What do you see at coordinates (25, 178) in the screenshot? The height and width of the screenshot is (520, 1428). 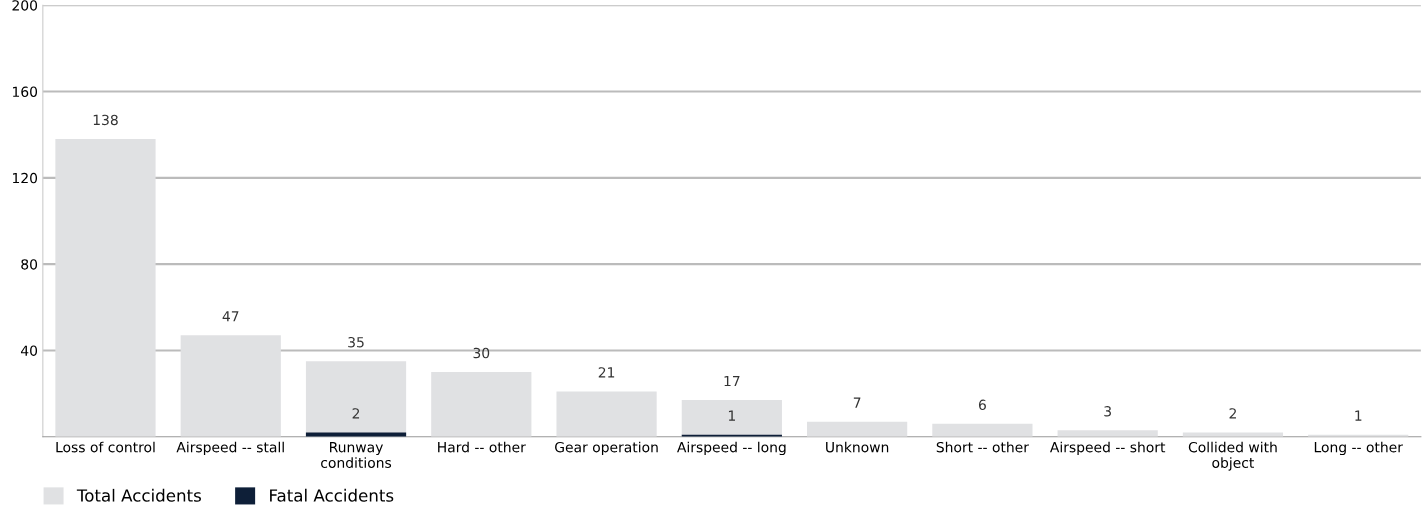 I see `y-tick-label: 120` at bounding box center [25, 178].